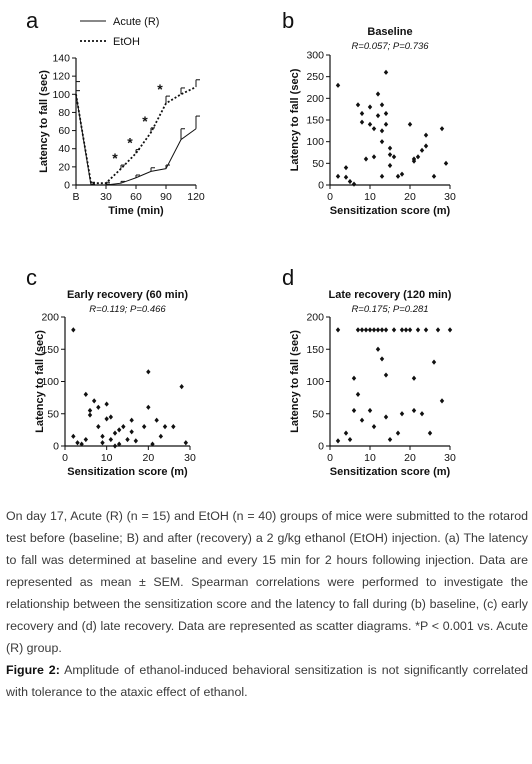 The image size is (532, 764). What do you see at coordinates (64, 113) in the screenshot?
I see `y-tick-label: 80` at bounding box center [64, 113].